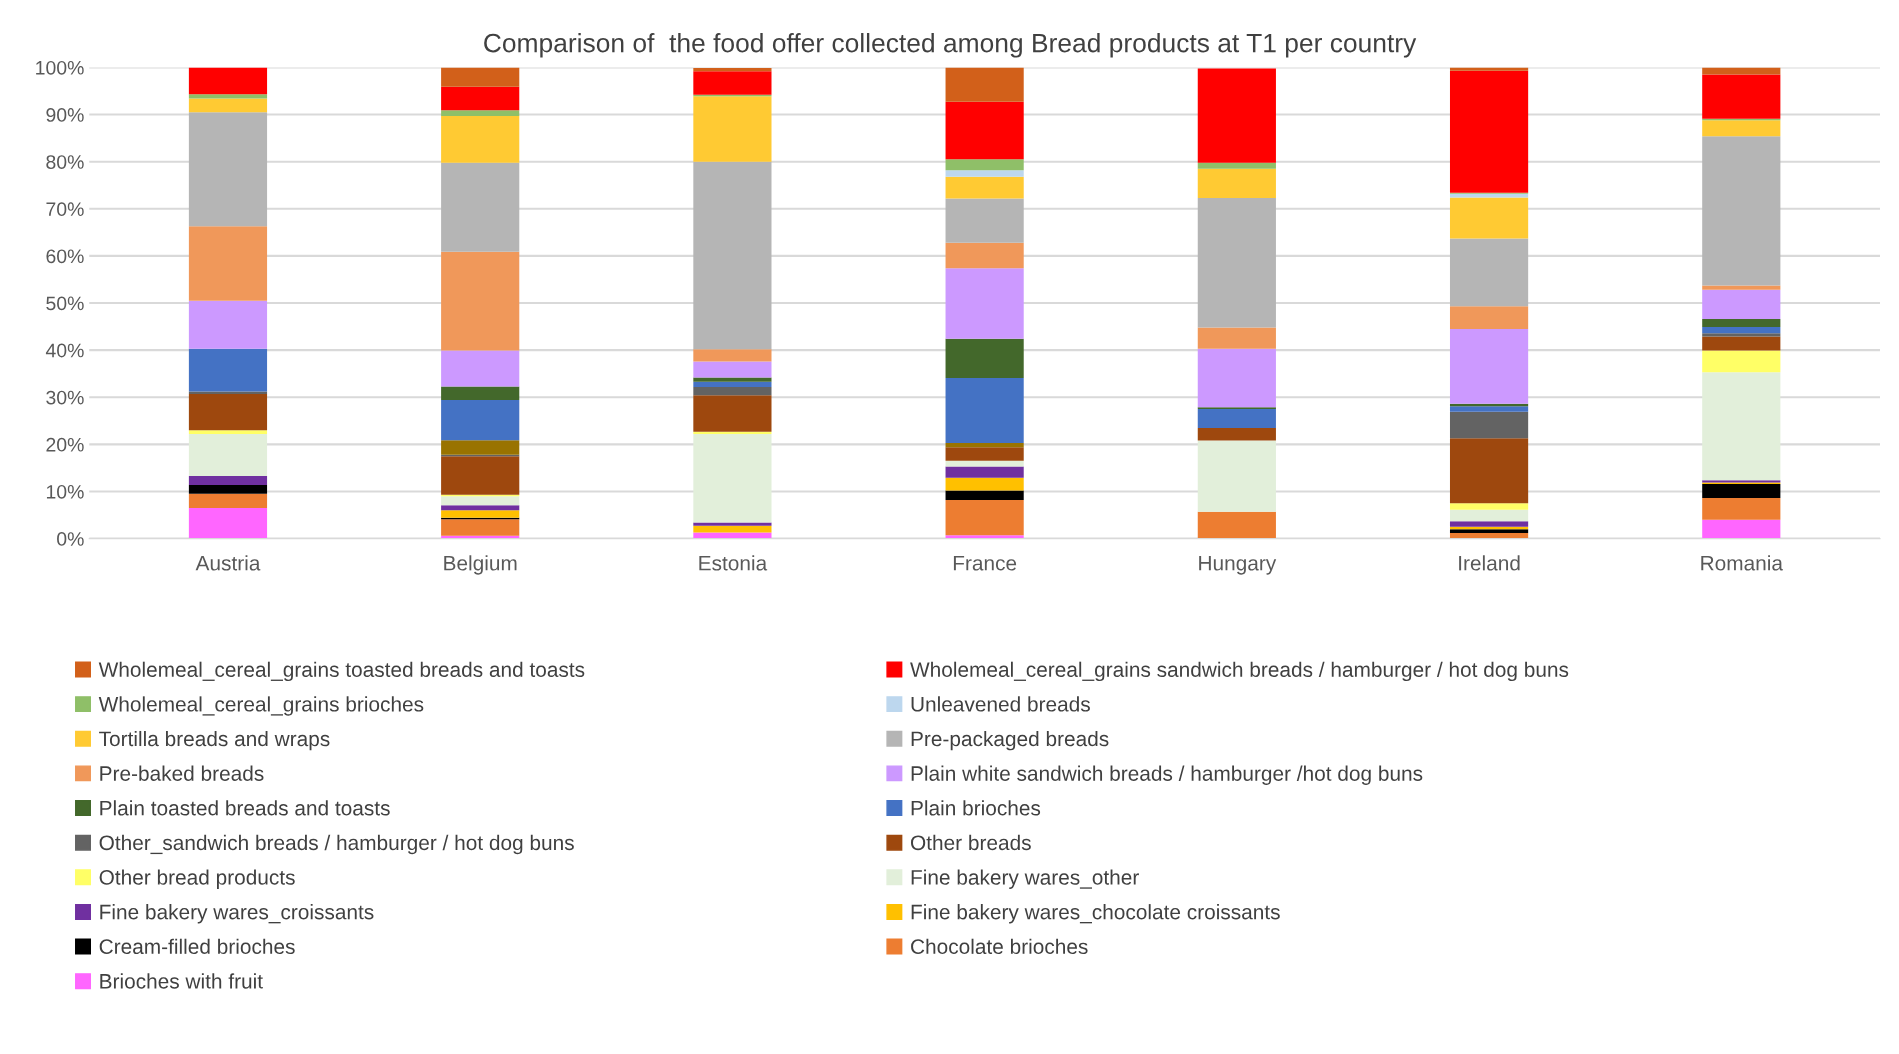 The width and height of the screenshot is (1899, 1054). What do you see at coordinates (1025, 879) in the screenshot?
I see `legend-label: Fine bakery wares_other` at bounding box center [1025, 879].